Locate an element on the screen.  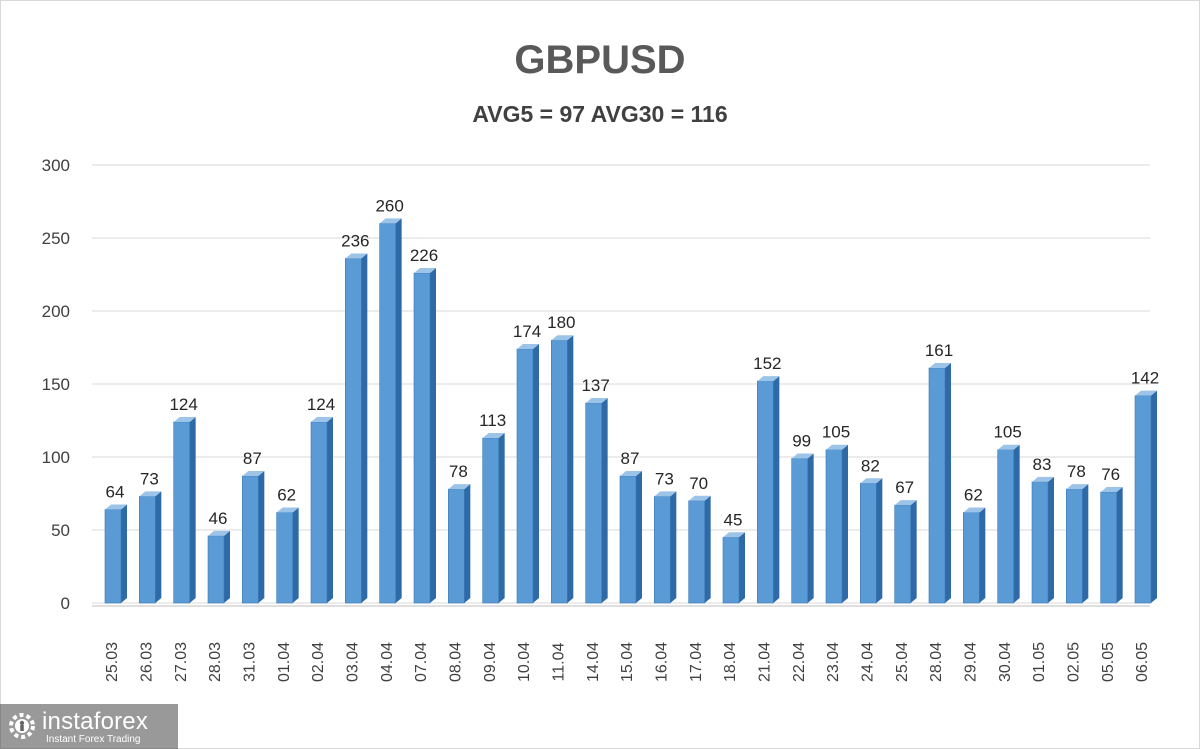
chart-subtitle: AVG5 = 97 AVG30 = 116 is located at coordinates (600, 114).